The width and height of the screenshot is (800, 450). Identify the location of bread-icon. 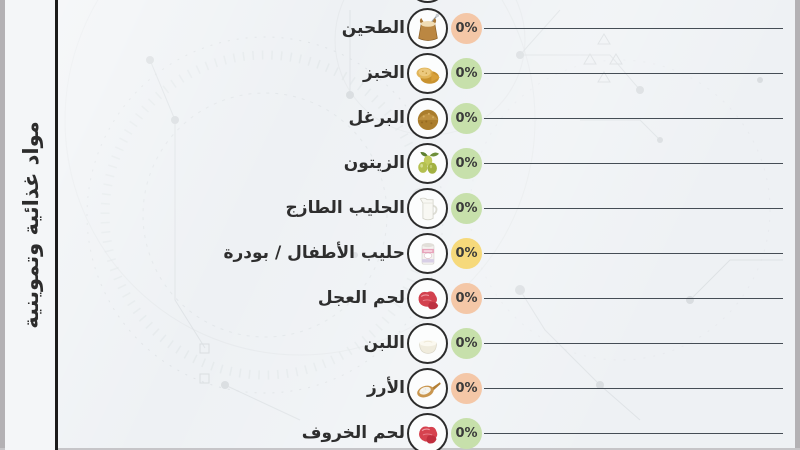
(427, 73).